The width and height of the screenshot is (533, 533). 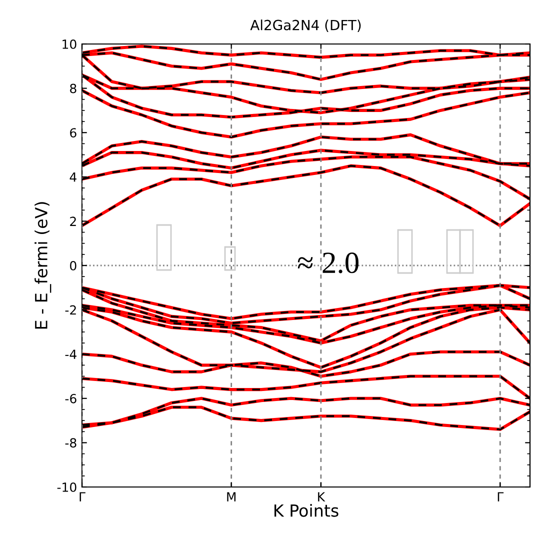 What do you see at coordinates (73, 177) in the screenshot?
I see `y-tick-label: 4` at bounding box center [73, 177].